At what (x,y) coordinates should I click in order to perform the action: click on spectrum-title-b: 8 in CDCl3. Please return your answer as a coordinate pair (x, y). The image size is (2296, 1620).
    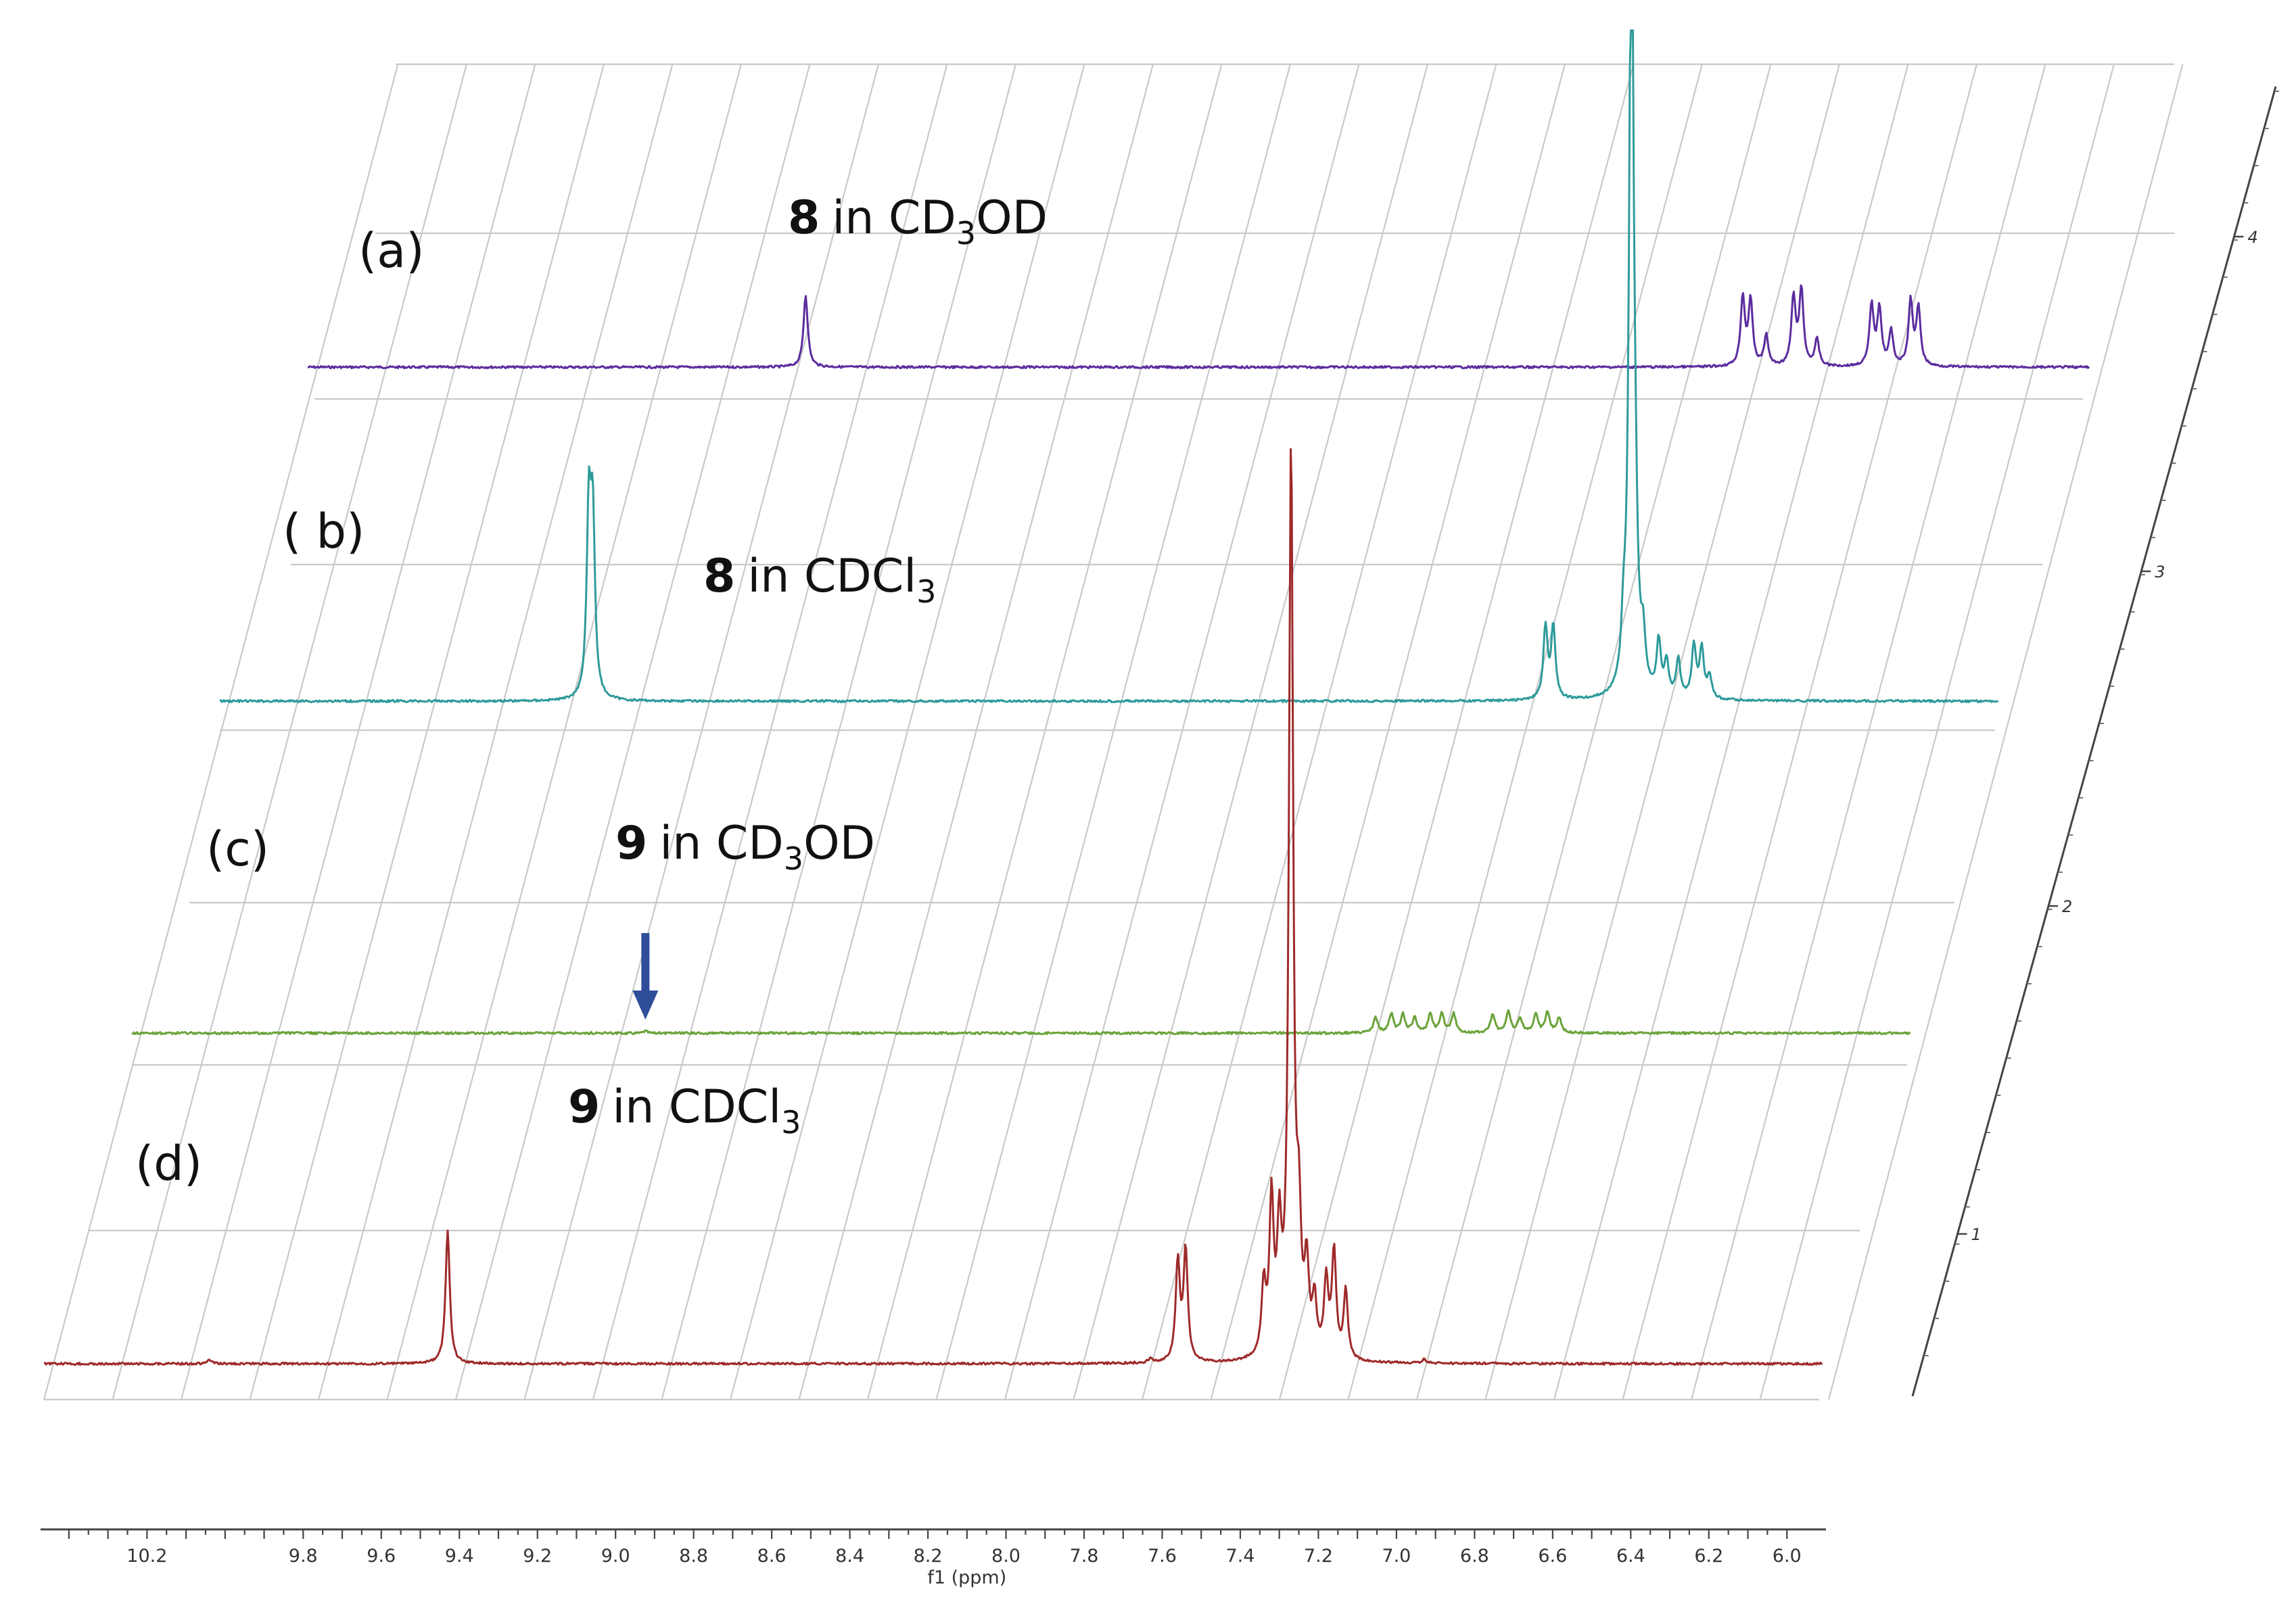
    Looking at the image, I should click on (820, 580).